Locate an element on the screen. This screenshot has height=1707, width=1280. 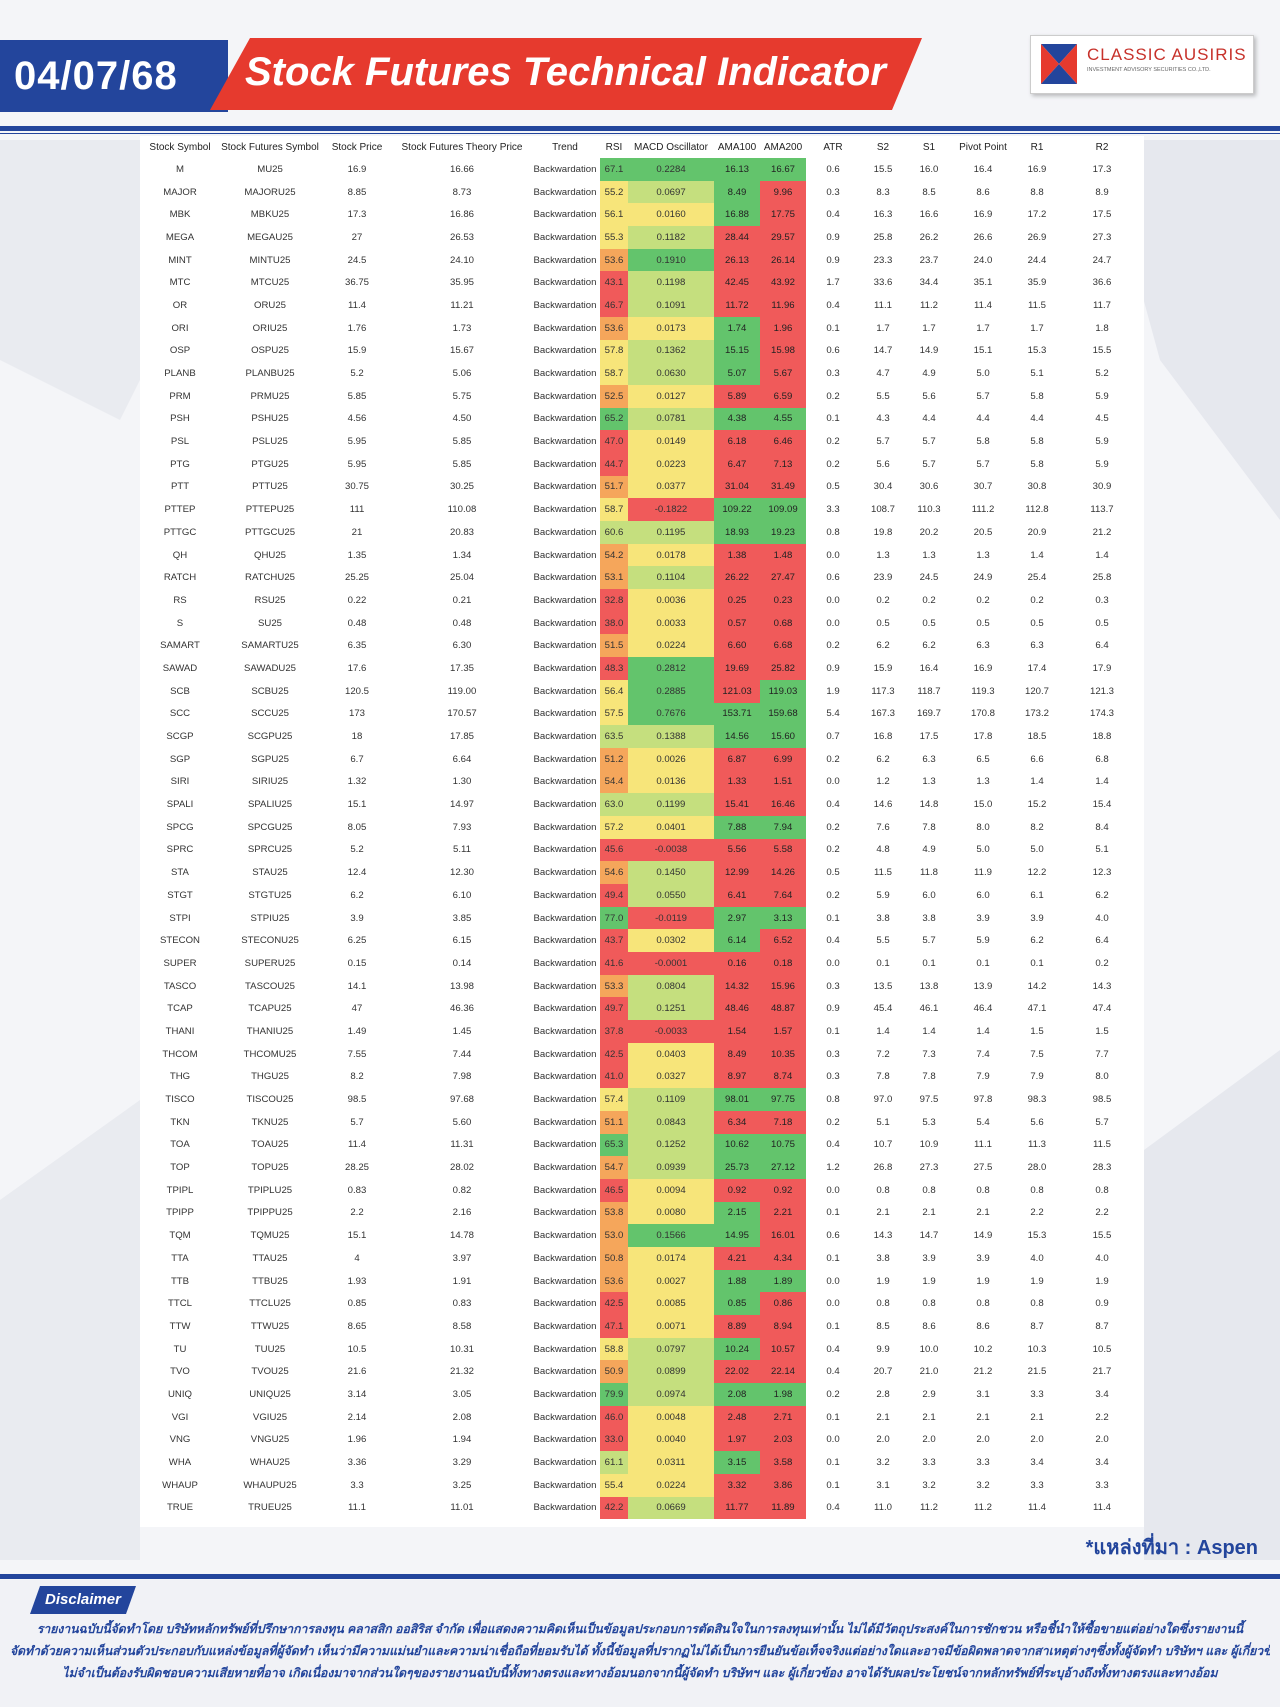
table-cell: 0.68 is located at coordinates (783, 623).